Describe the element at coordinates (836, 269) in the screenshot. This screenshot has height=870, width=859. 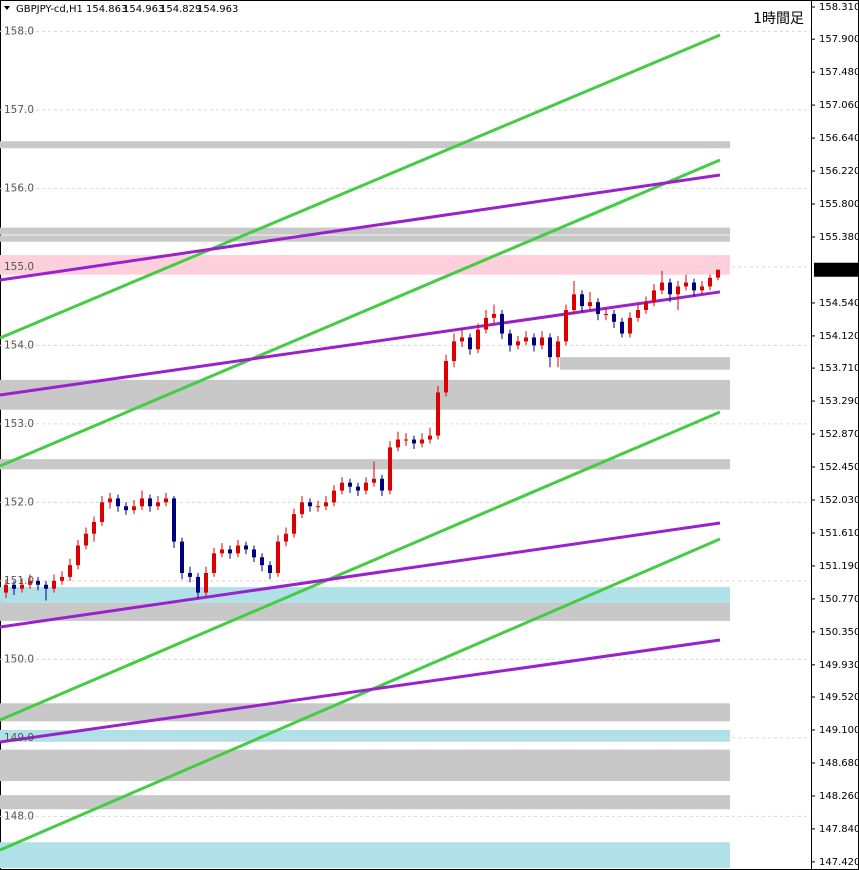
I see `current-price-box` at that location.